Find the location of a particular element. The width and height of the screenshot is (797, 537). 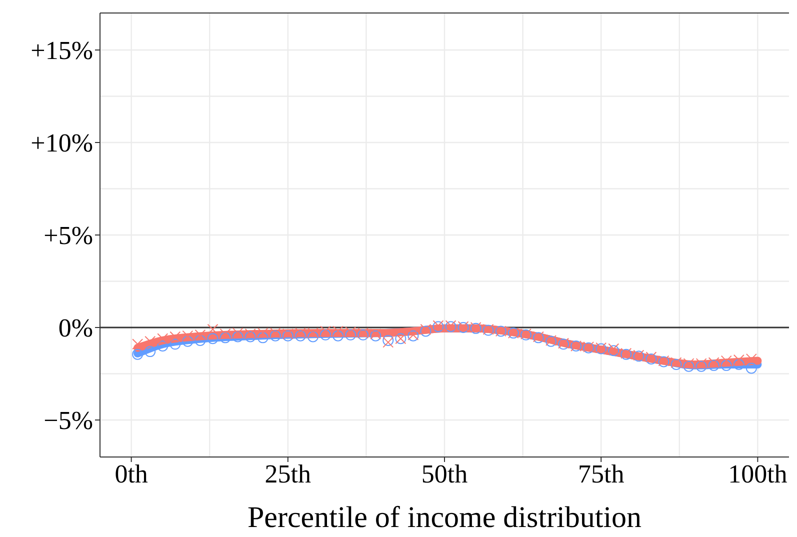

x-tick-label: 50th is located at coordinates (444, 473).